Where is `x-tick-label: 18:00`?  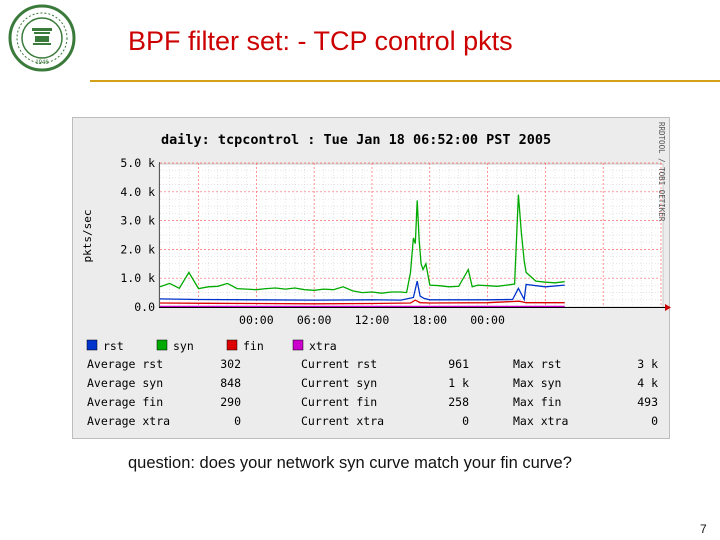 x-tick-label: 18:00 is located at coordinates (429, 320).